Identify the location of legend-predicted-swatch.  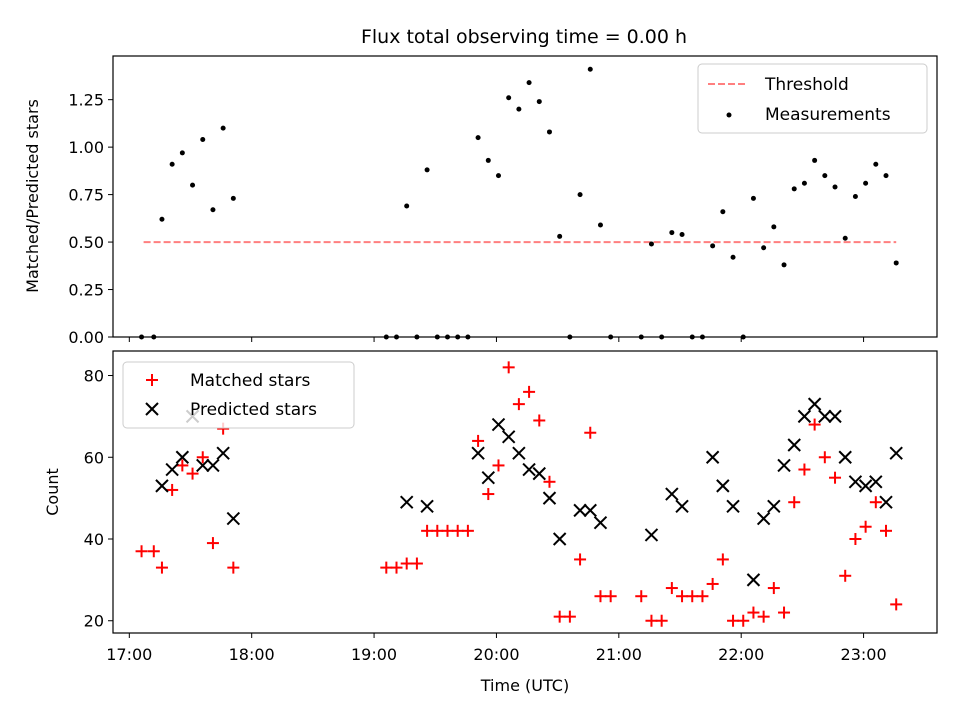
(152, 409).